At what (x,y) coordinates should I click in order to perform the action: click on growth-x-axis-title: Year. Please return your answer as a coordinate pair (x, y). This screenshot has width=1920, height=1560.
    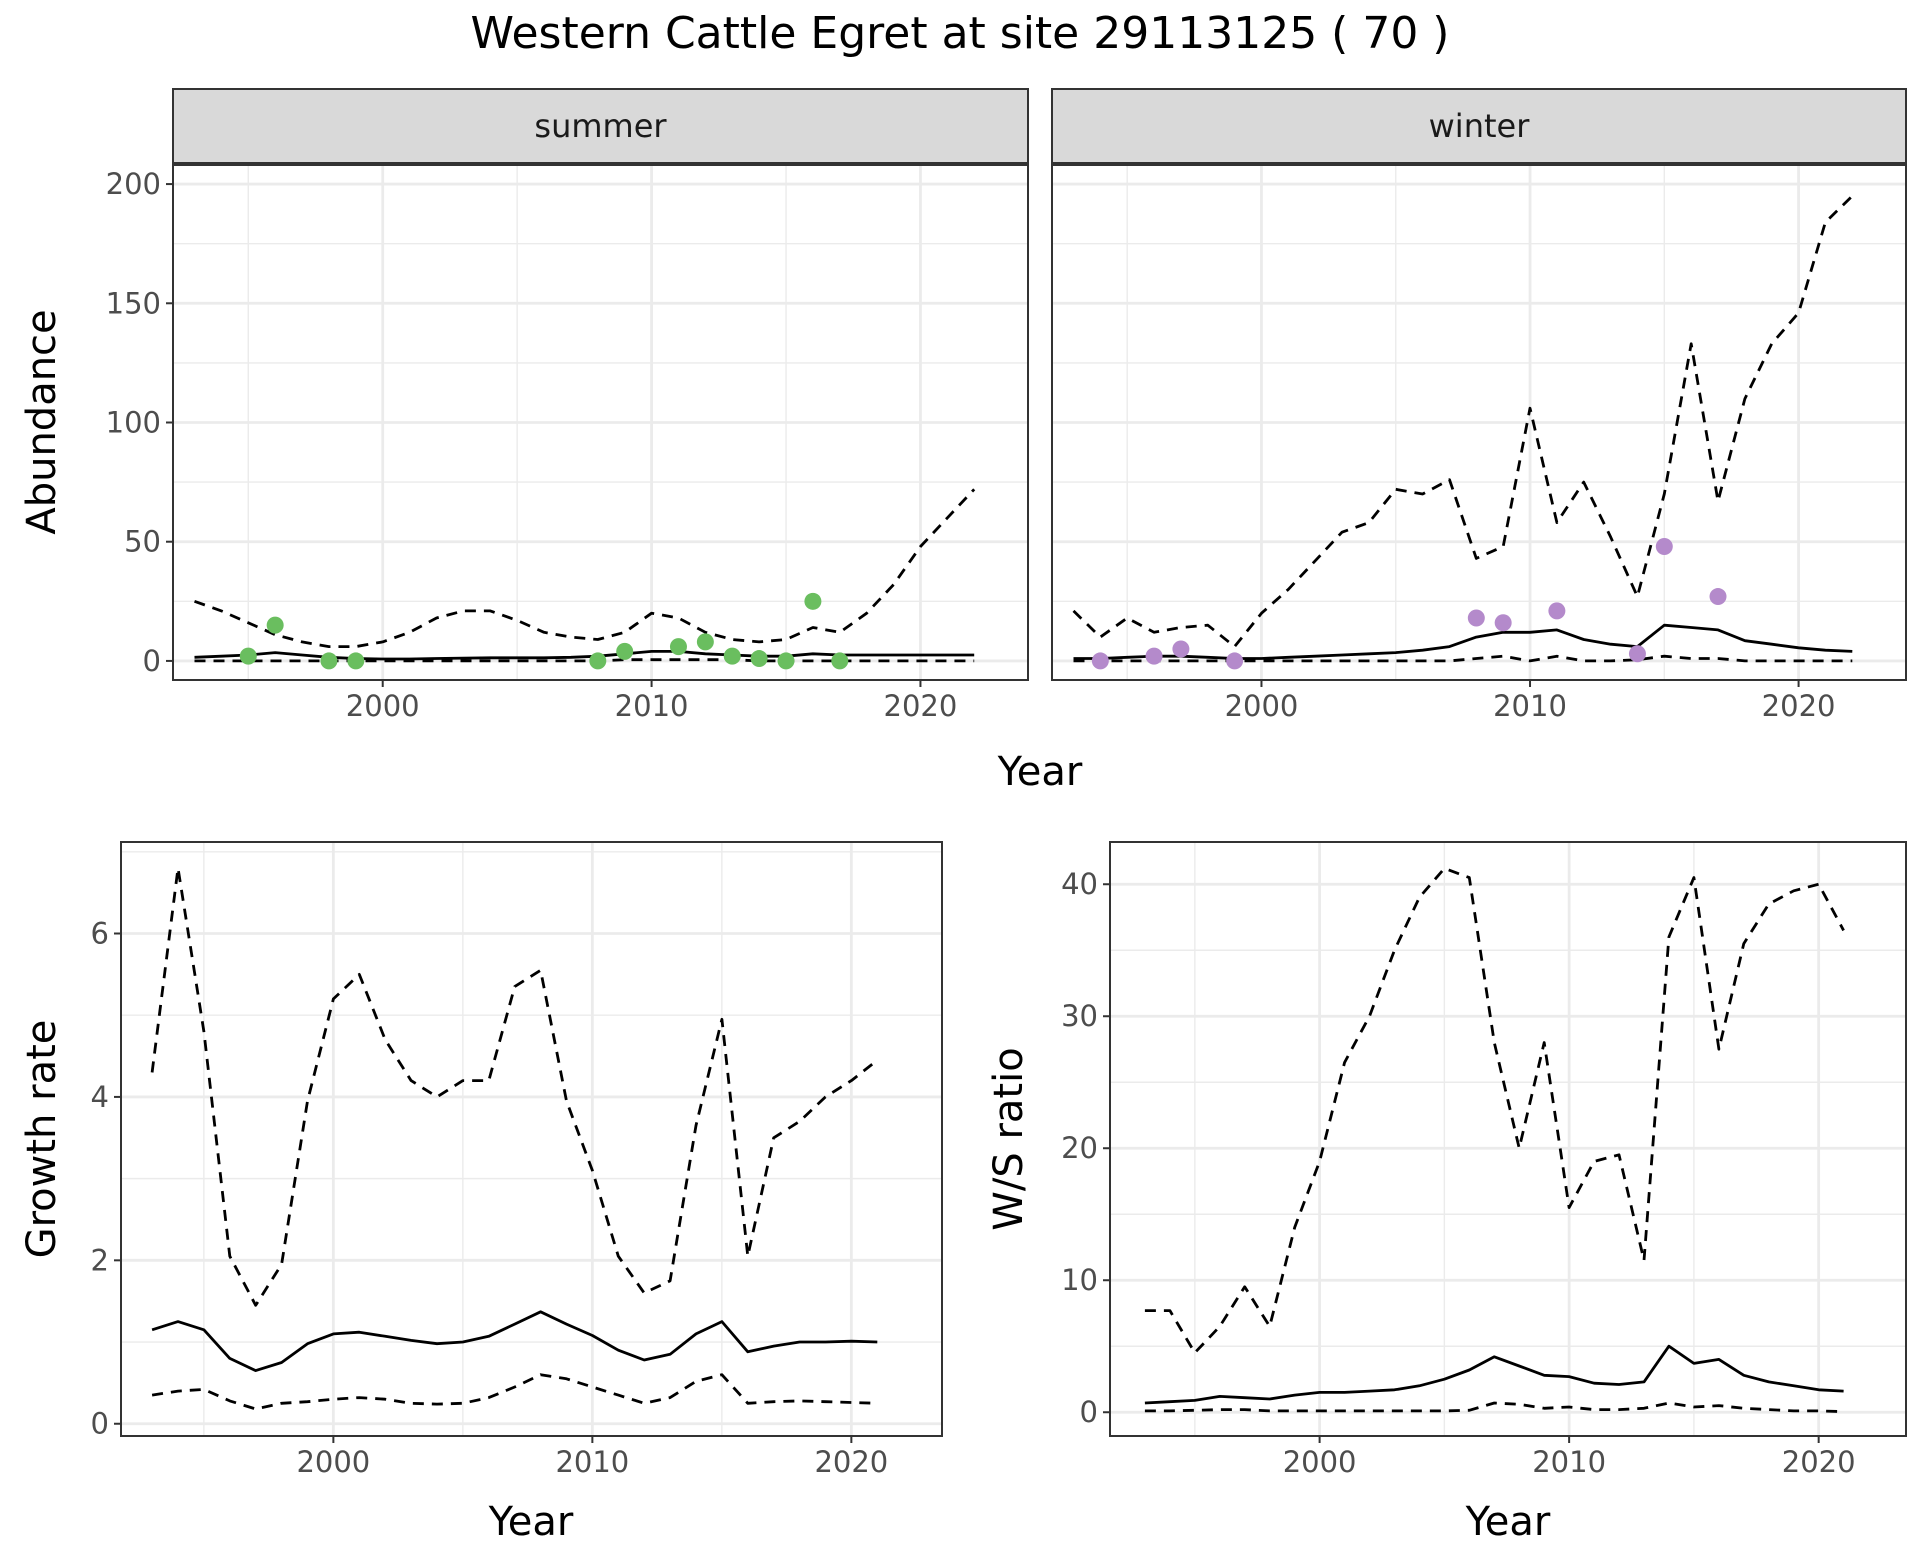
    Looking at the image, I should click on (531, 1522).